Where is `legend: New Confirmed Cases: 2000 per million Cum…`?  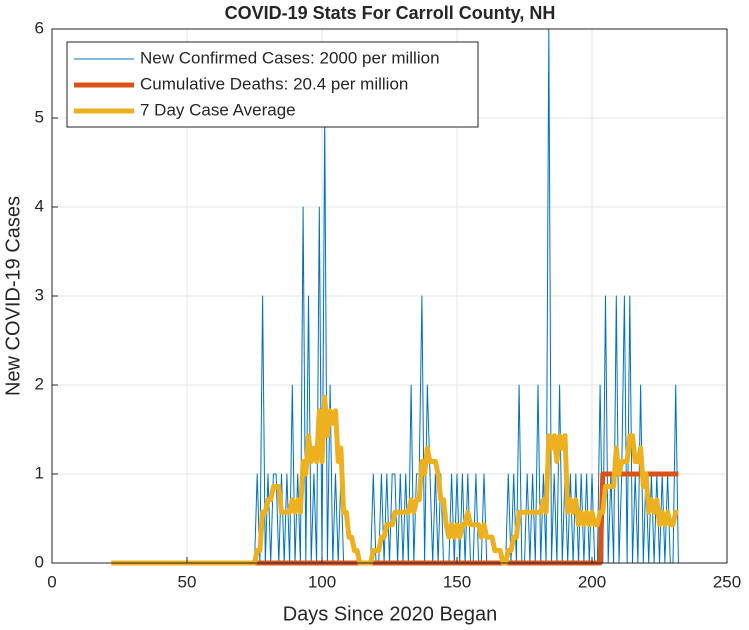 legend: New Confirmed Cases: 2000 per million Cum… is located at coordinates (272, 84).